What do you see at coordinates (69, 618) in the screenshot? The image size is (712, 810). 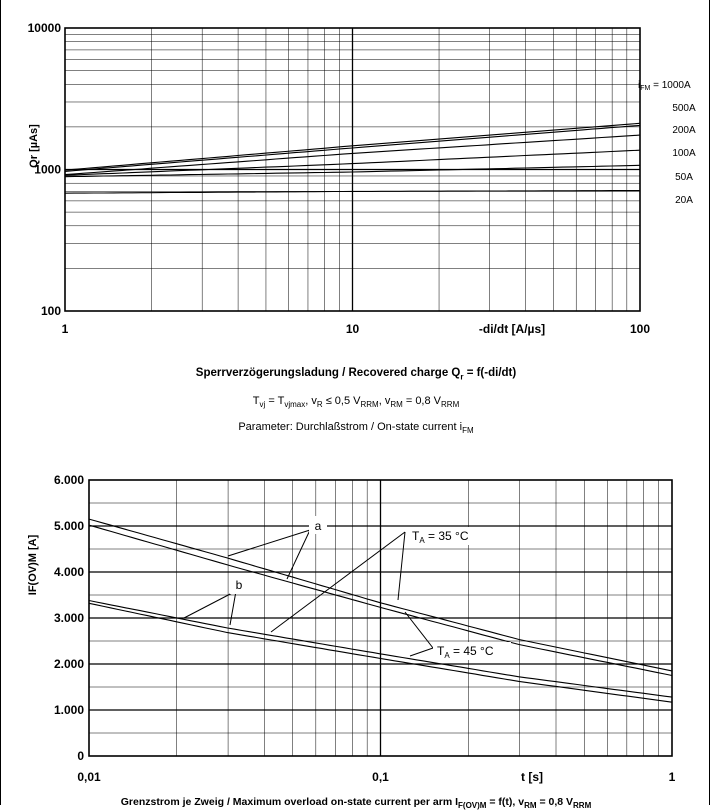 I see `chart2-ytick: 3.000` at bounding box center [69, 618].